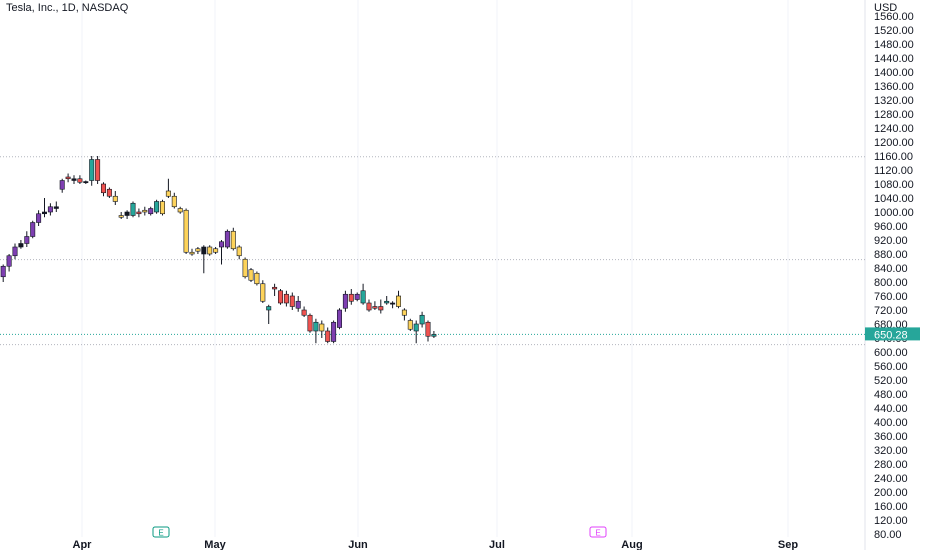 The width and height of the screenshot is (932, 550). I want to click on y-tick-label: 1080.00, so click(894, 185).